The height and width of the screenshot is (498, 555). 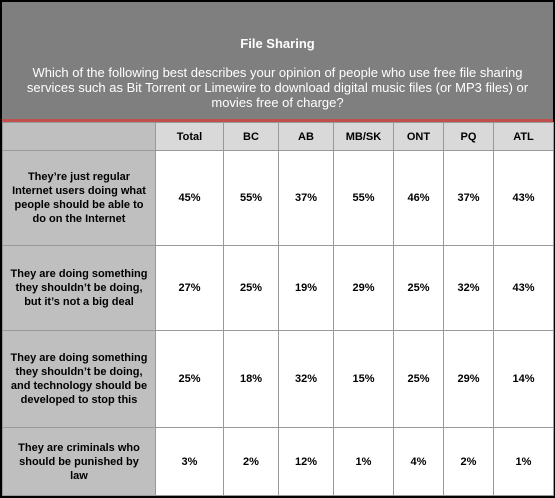 I want to click on cell: 4%, so click(x=418, y=461).